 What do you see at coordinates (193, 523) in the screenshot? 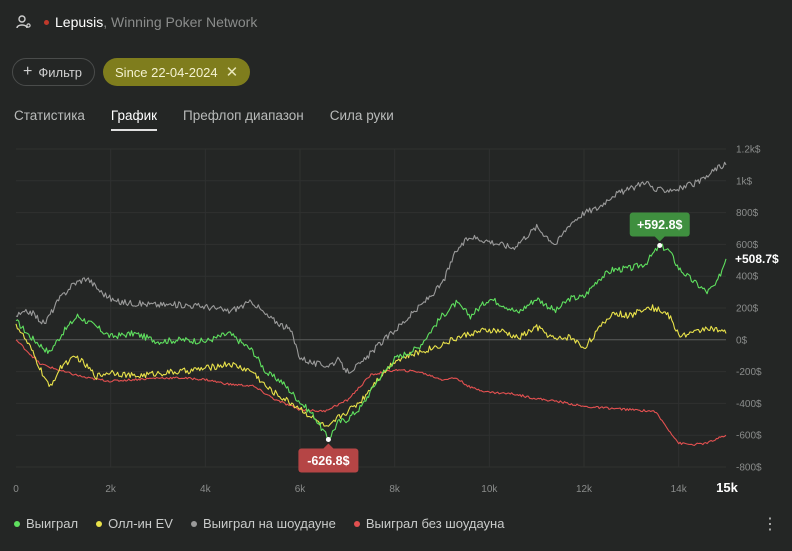
I see `legend-dot-showdown` at bounding box center [193, 523].